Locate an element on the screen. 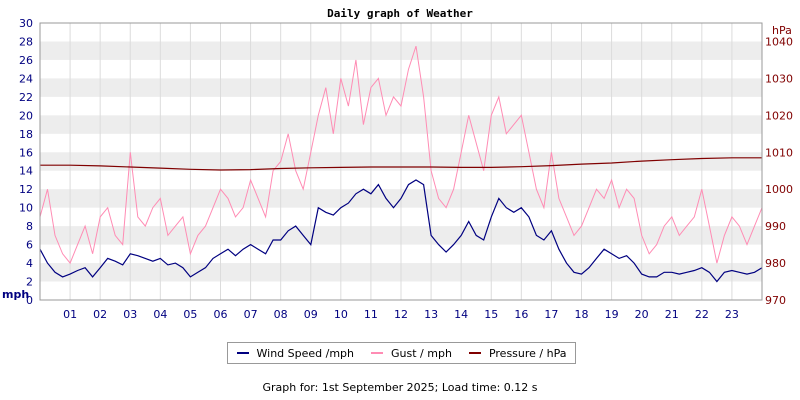  y-left-tick-label: 10 is located at coordinates (26, 208).